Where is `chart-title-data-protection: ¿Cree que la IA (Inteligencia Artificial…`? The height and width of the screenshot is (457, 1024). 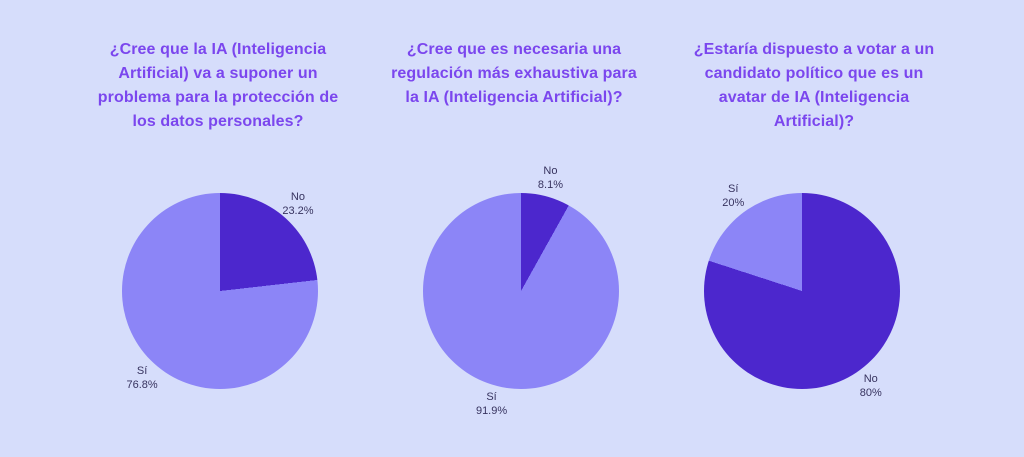 chart-title-data-protection: ¿Cree que la IA (Inteligencia Artificial… is located at coordinates (218, 85).